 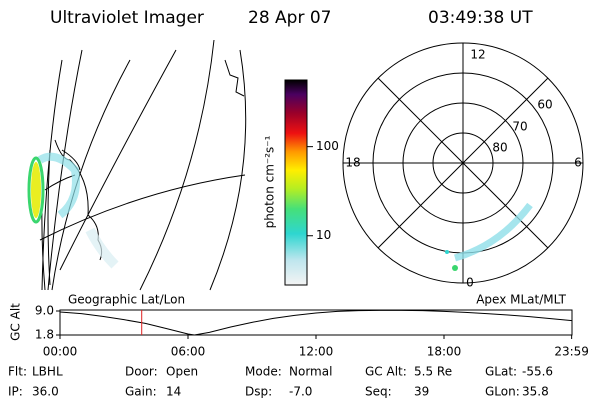 What do you see at coordinates (17, 372) in the screenshot?
I see `field-label: Flt:` at bounding box center [17, 372].